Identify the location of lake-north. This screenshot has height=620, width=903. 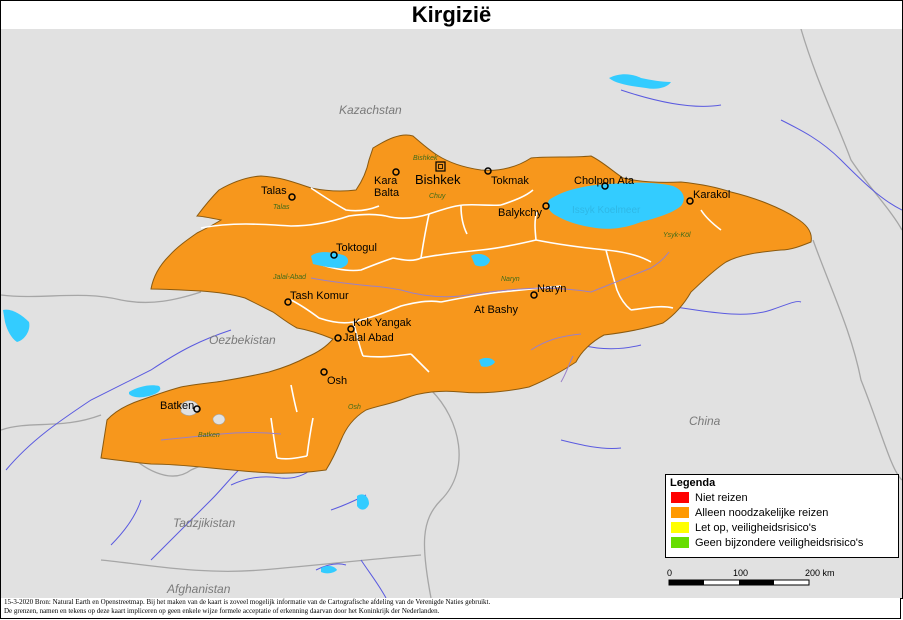
(640, 81).